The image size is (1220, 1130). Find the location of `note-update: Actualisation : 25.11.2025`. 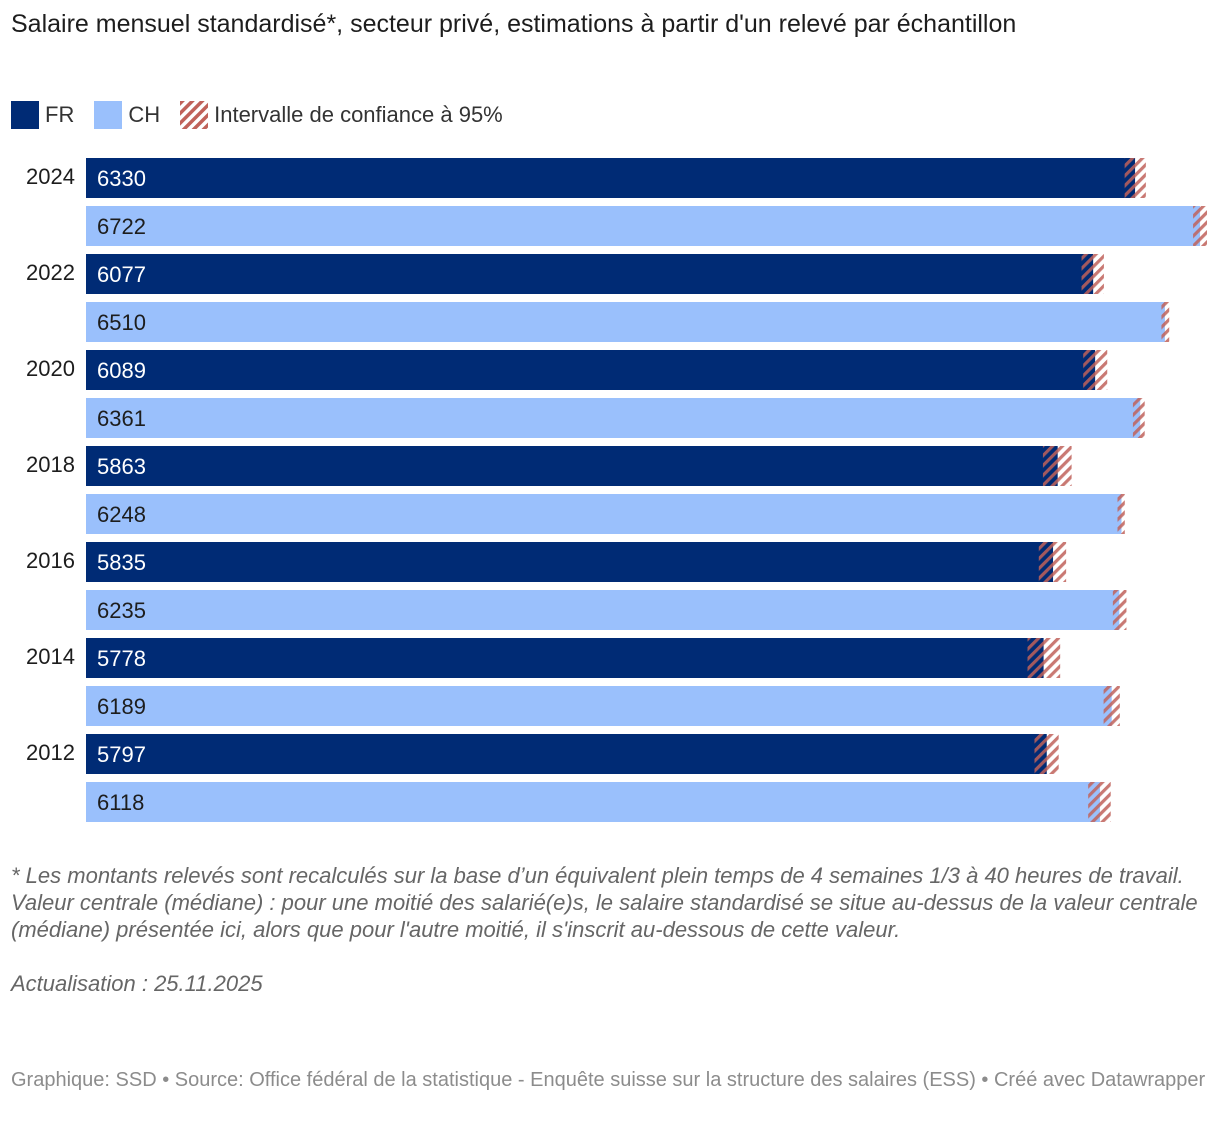

note-update: Actualisation : 25.11.2025 is located at coordinates (137, 983).